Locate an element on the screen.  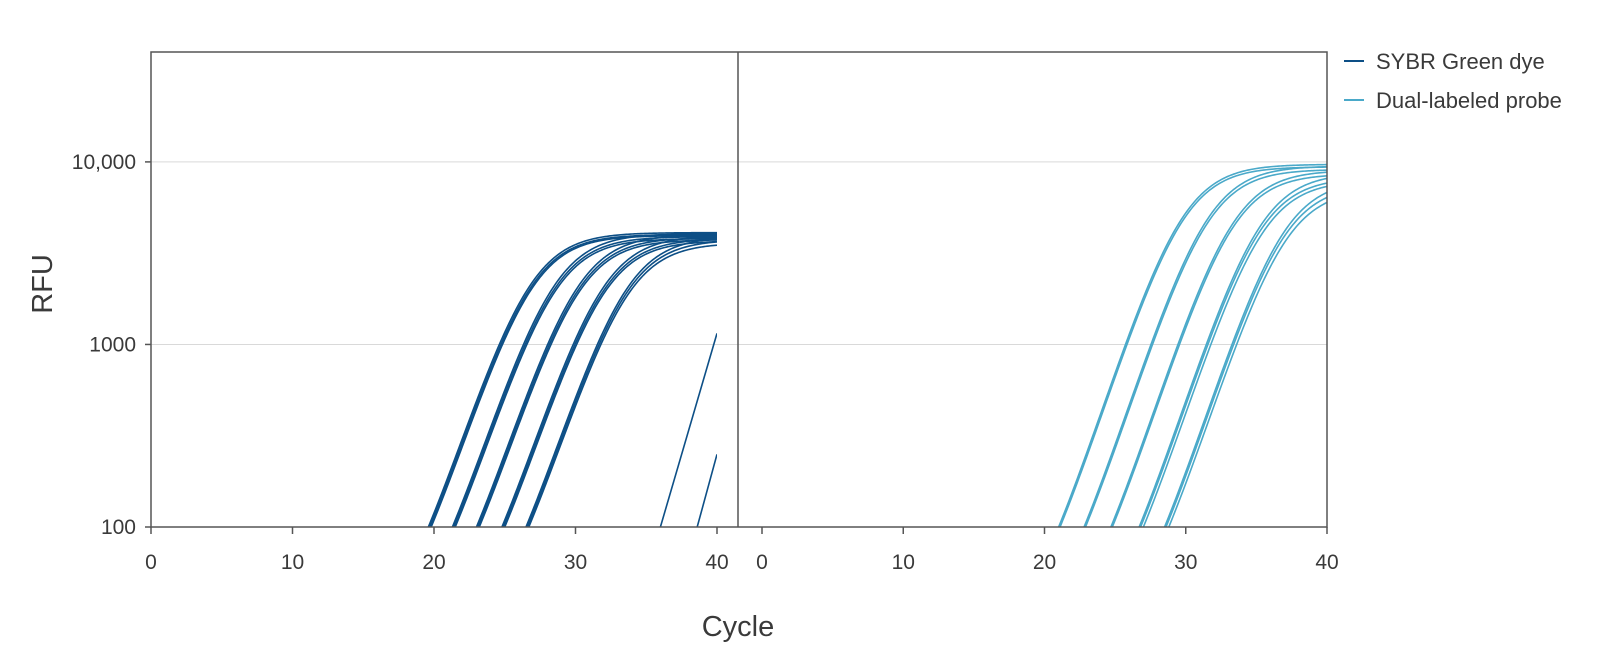
legend-label-probe: Dual-labeled probe is located at coordinates (1469, 100).